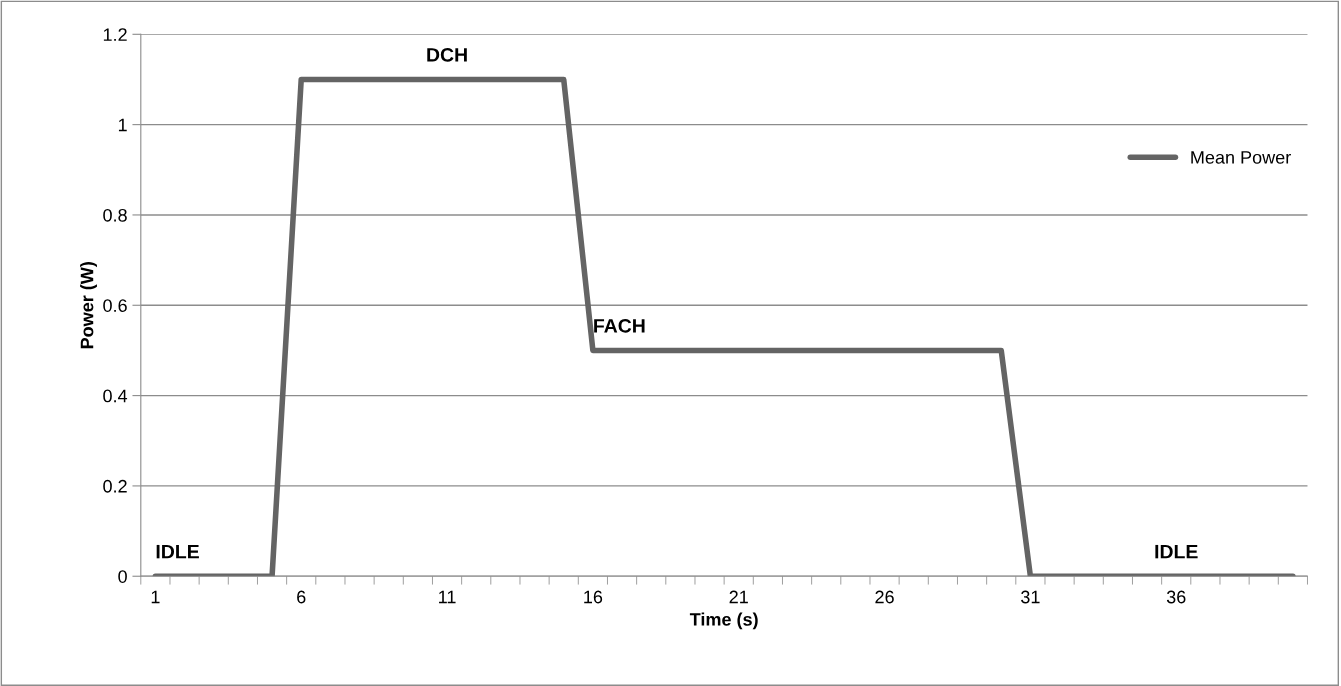 The image size is (1341, 686). I want to click on y-axis-title: Power (W), so click(88, 305).